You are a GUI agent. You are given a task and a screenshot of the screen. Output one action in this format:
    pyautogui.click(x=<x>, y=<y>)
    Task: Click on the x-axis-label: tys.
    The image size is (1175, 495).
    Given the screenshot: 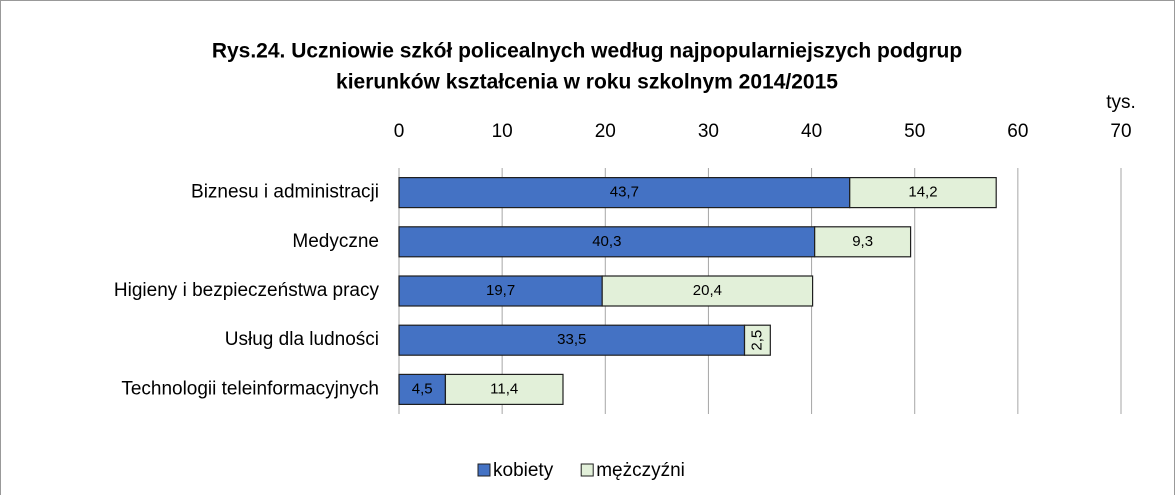 What is the action you would take?
    pyautogui.click(x=1121, y=102)
    